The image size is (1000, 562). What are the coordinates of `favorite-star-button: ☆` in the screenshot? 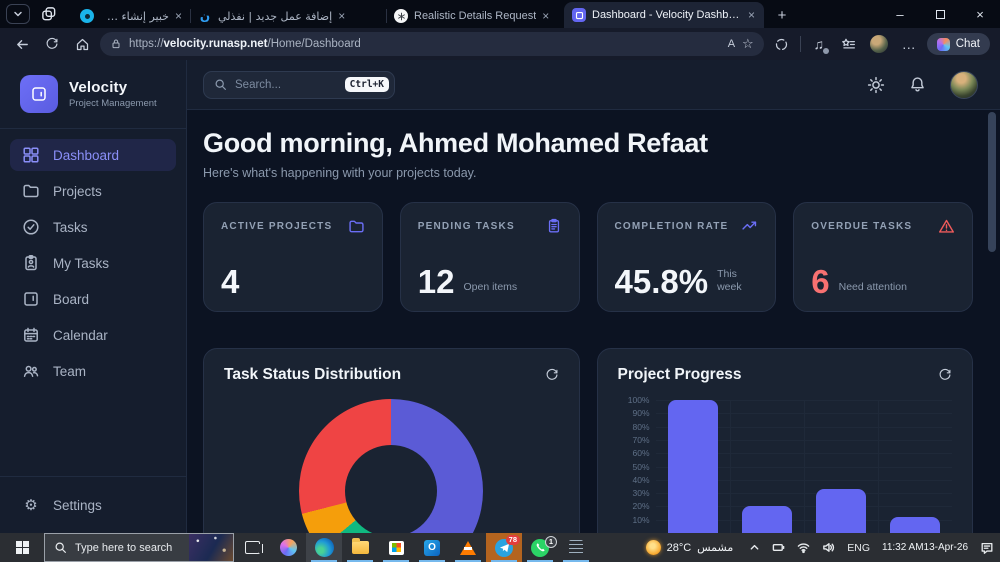 It's located at (748, 43).